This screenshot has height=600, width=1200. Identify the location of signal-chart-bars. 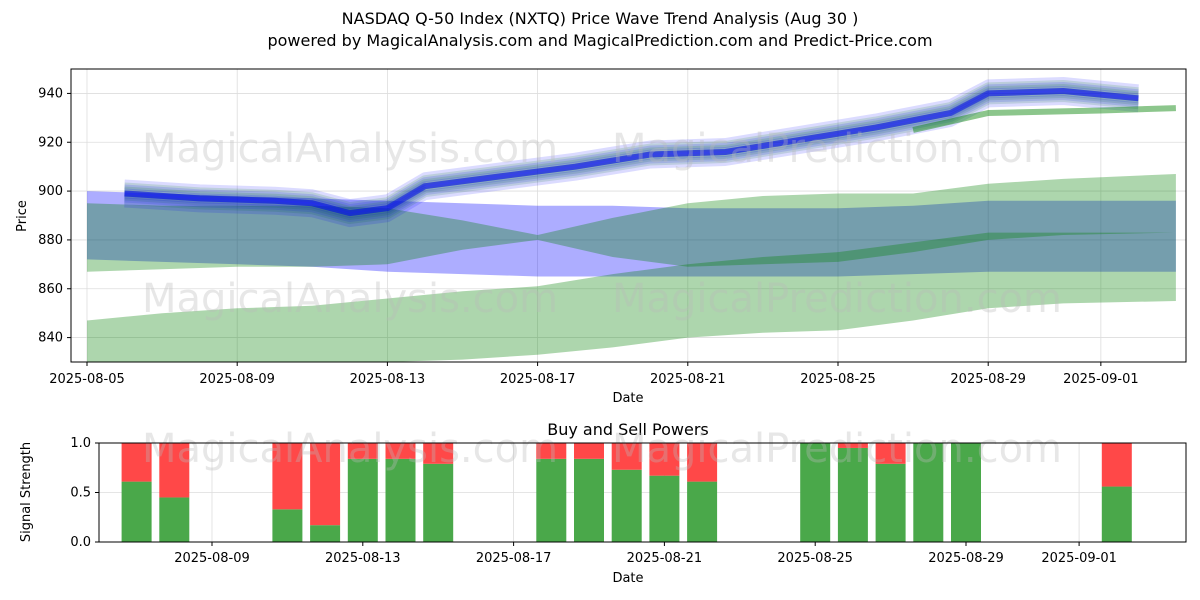
(626, 492).